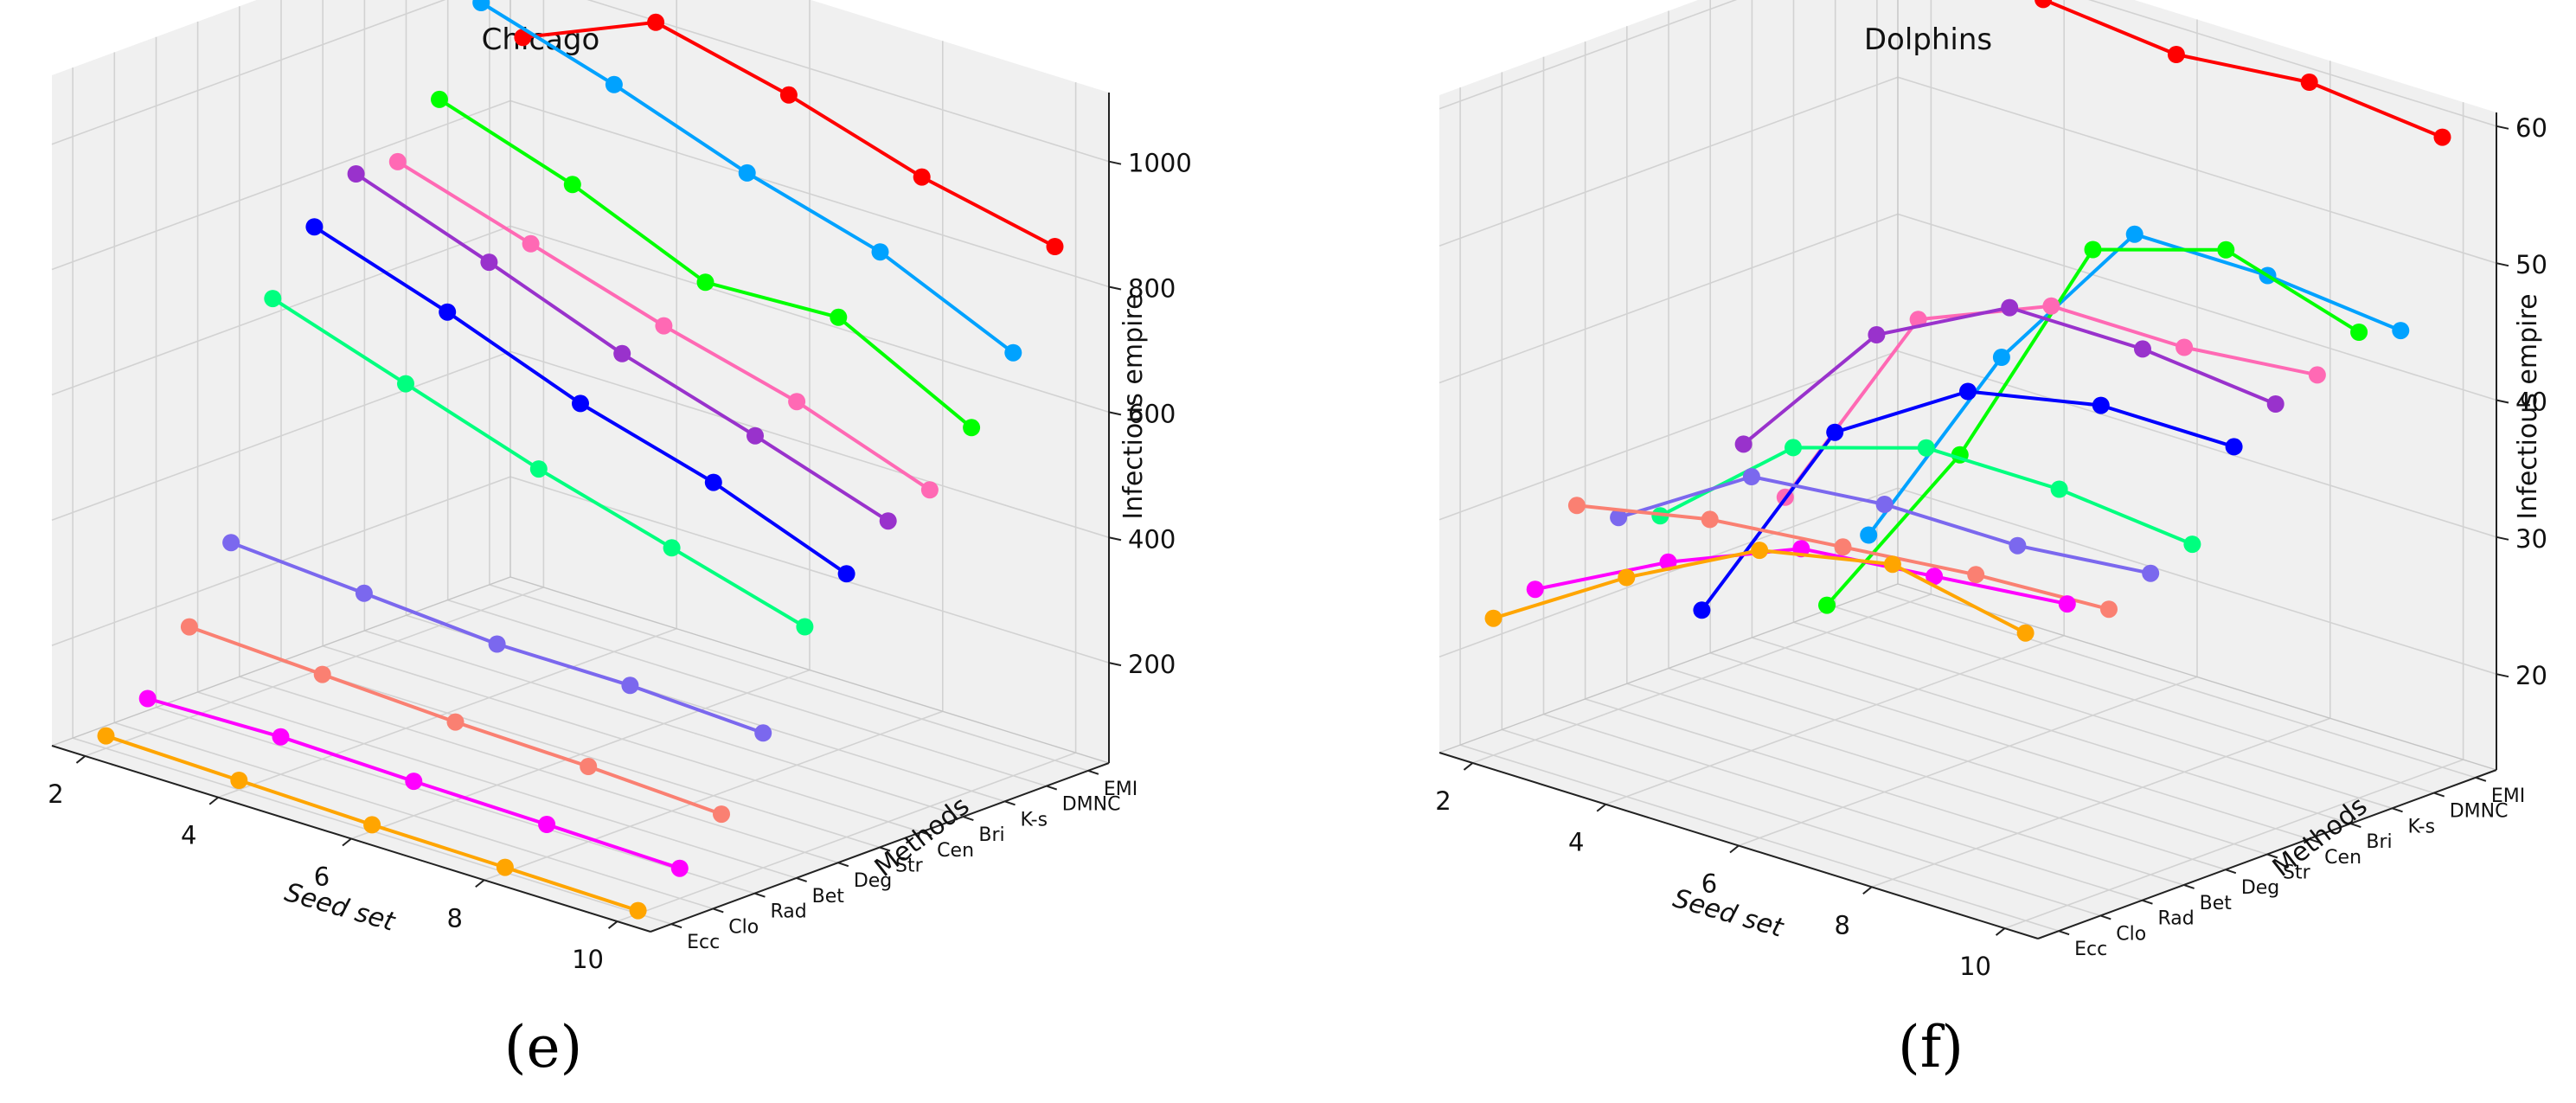 This screenshot has height=1103, width=2576. What do you see at coordinates (614, 84) in the screenshot?
I see `chicago-point-dmnc-x4` at bounding box center [614, 84].